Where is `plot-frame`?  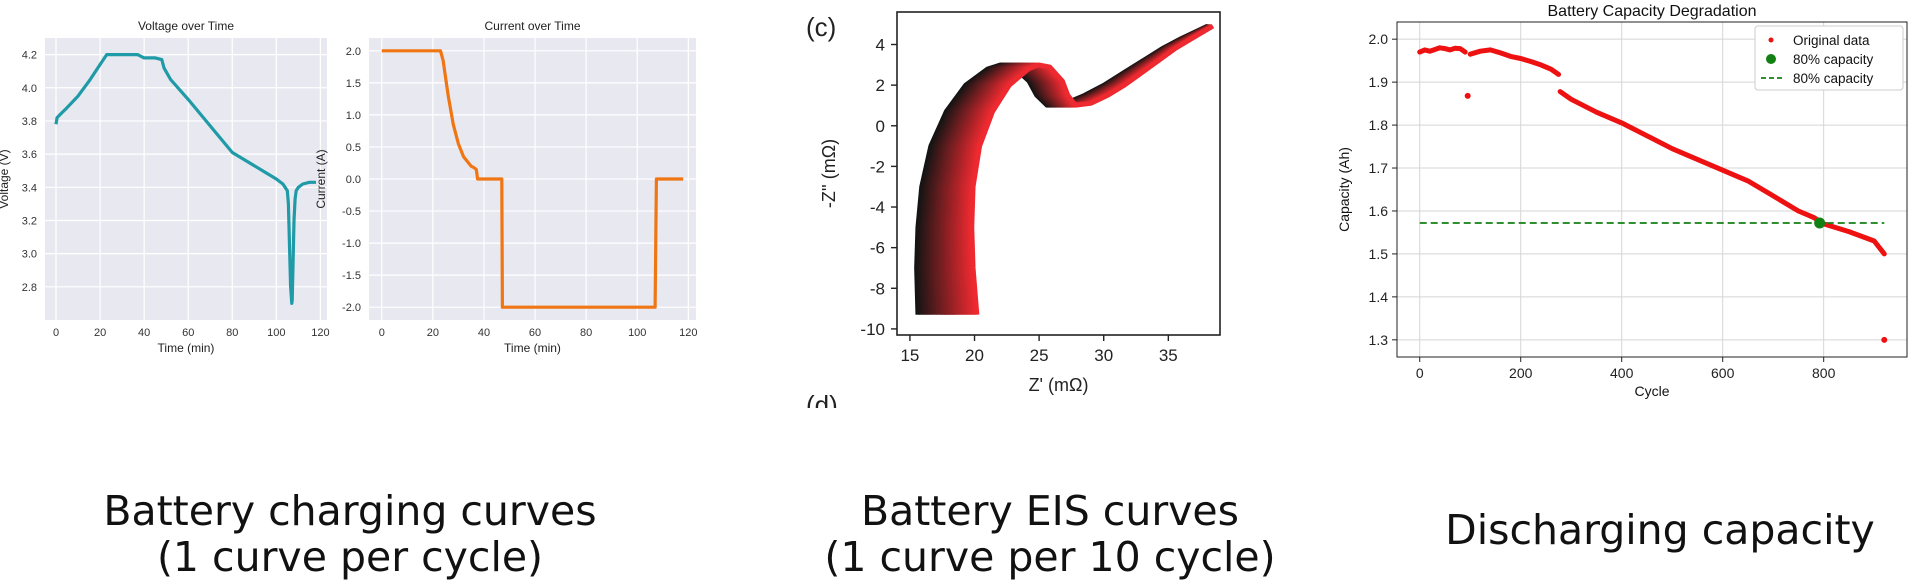 plot-frame is located at coordinates (1058, 173).